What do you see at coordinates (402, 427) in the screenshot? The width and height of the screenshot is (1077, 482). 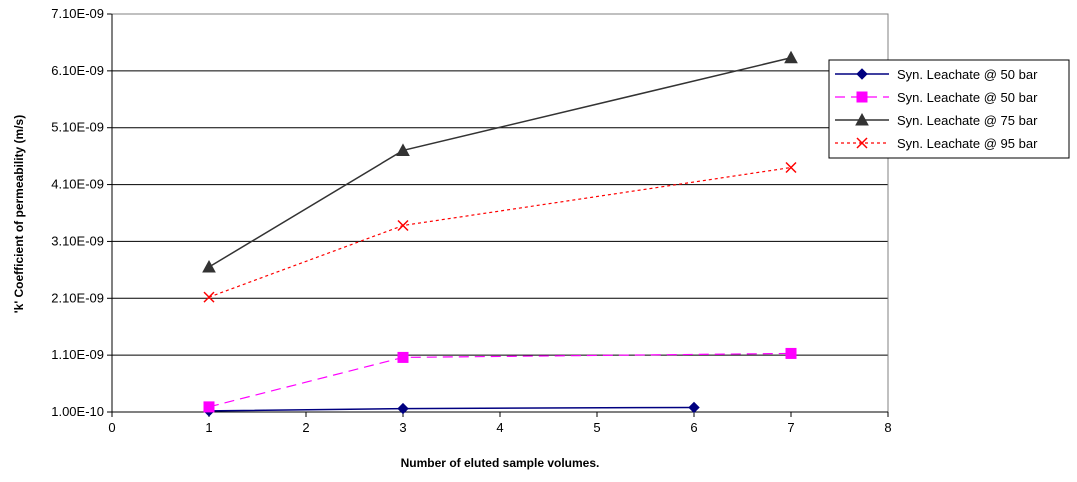 I see `x-tick-label: 3` at bounding box center [402, 427].